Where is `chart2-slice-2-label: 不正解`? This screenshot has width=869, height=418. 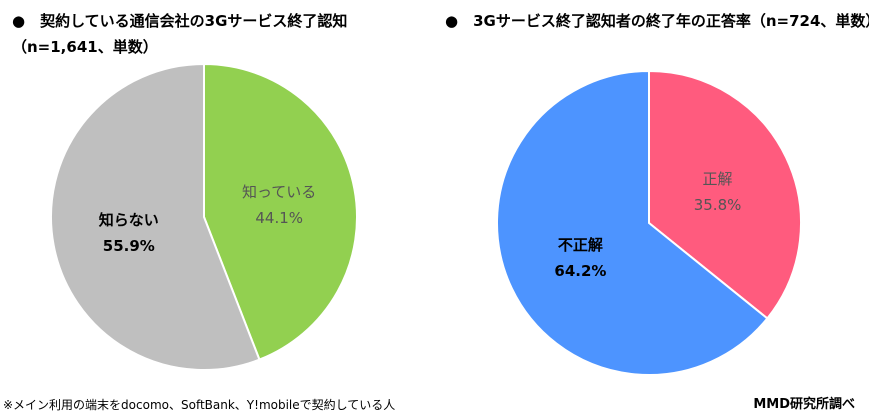 chart2-slice-2-label: 不正解 is located at coordinates (580, 245).